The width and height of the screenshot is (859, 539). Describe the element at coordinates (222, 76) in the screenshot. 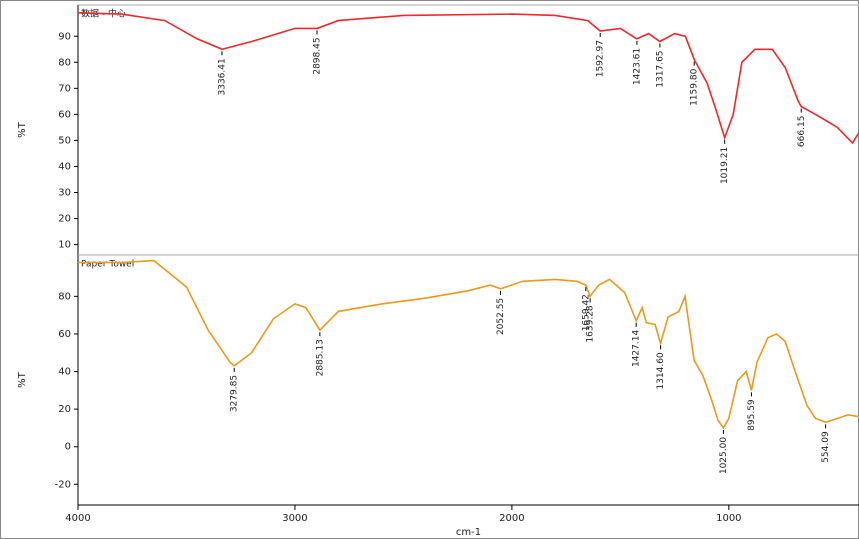

I see `peak-label: 3336.41` at that location.